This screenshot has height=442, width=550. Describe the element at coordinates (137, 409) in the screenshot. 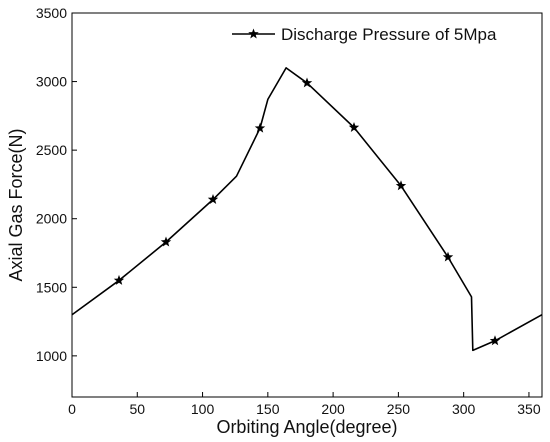

I see `x-tick-label: 50` at that location.